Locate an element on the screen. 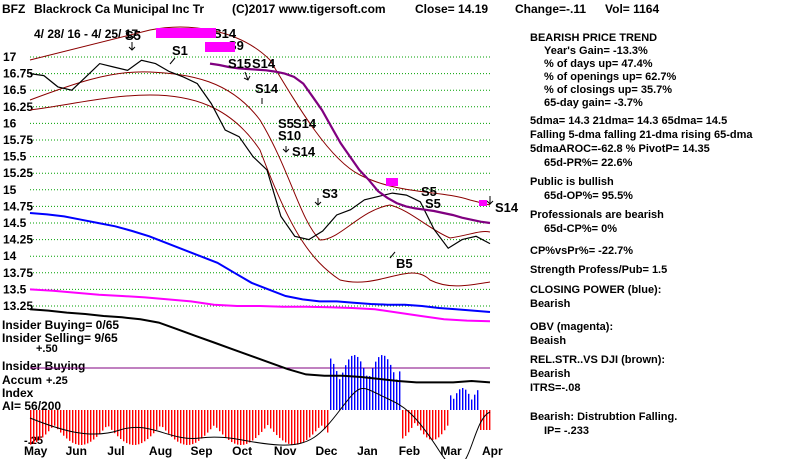 This screenshot has width=800, height=459. stat-line: Public is bullish is located at coordinates (572, 182).